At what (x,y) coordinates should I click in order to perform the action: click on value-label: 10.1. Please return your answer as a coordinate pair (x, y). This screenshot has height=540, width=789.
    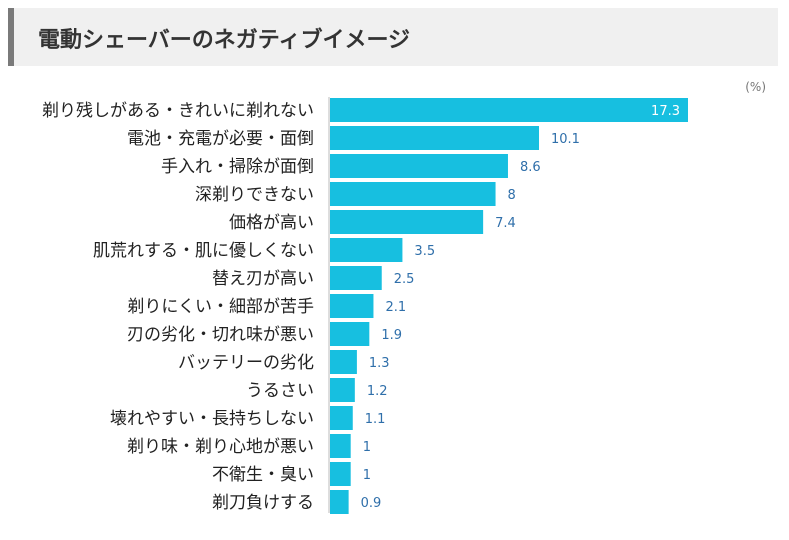
    Looking at the image, I should click on (565, 139).